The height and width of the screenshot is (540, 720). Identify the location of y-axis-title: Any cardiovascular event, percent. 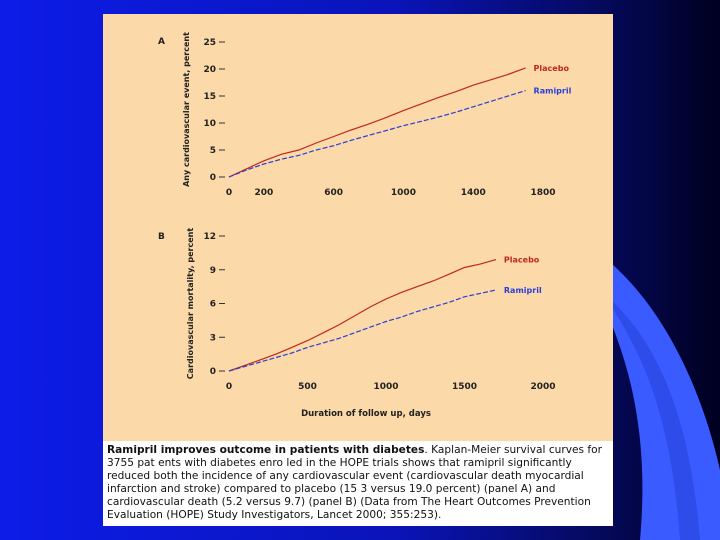
(186, 109).